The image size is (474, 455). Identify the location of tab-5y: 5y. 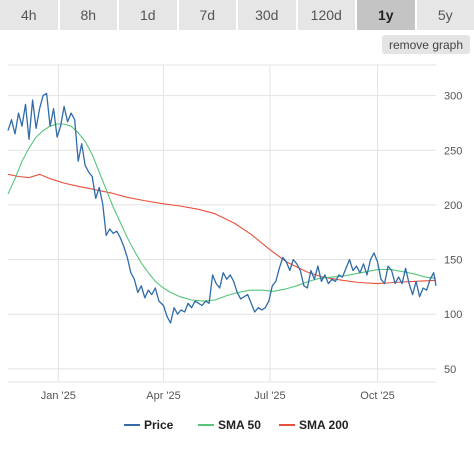
(445, 15).